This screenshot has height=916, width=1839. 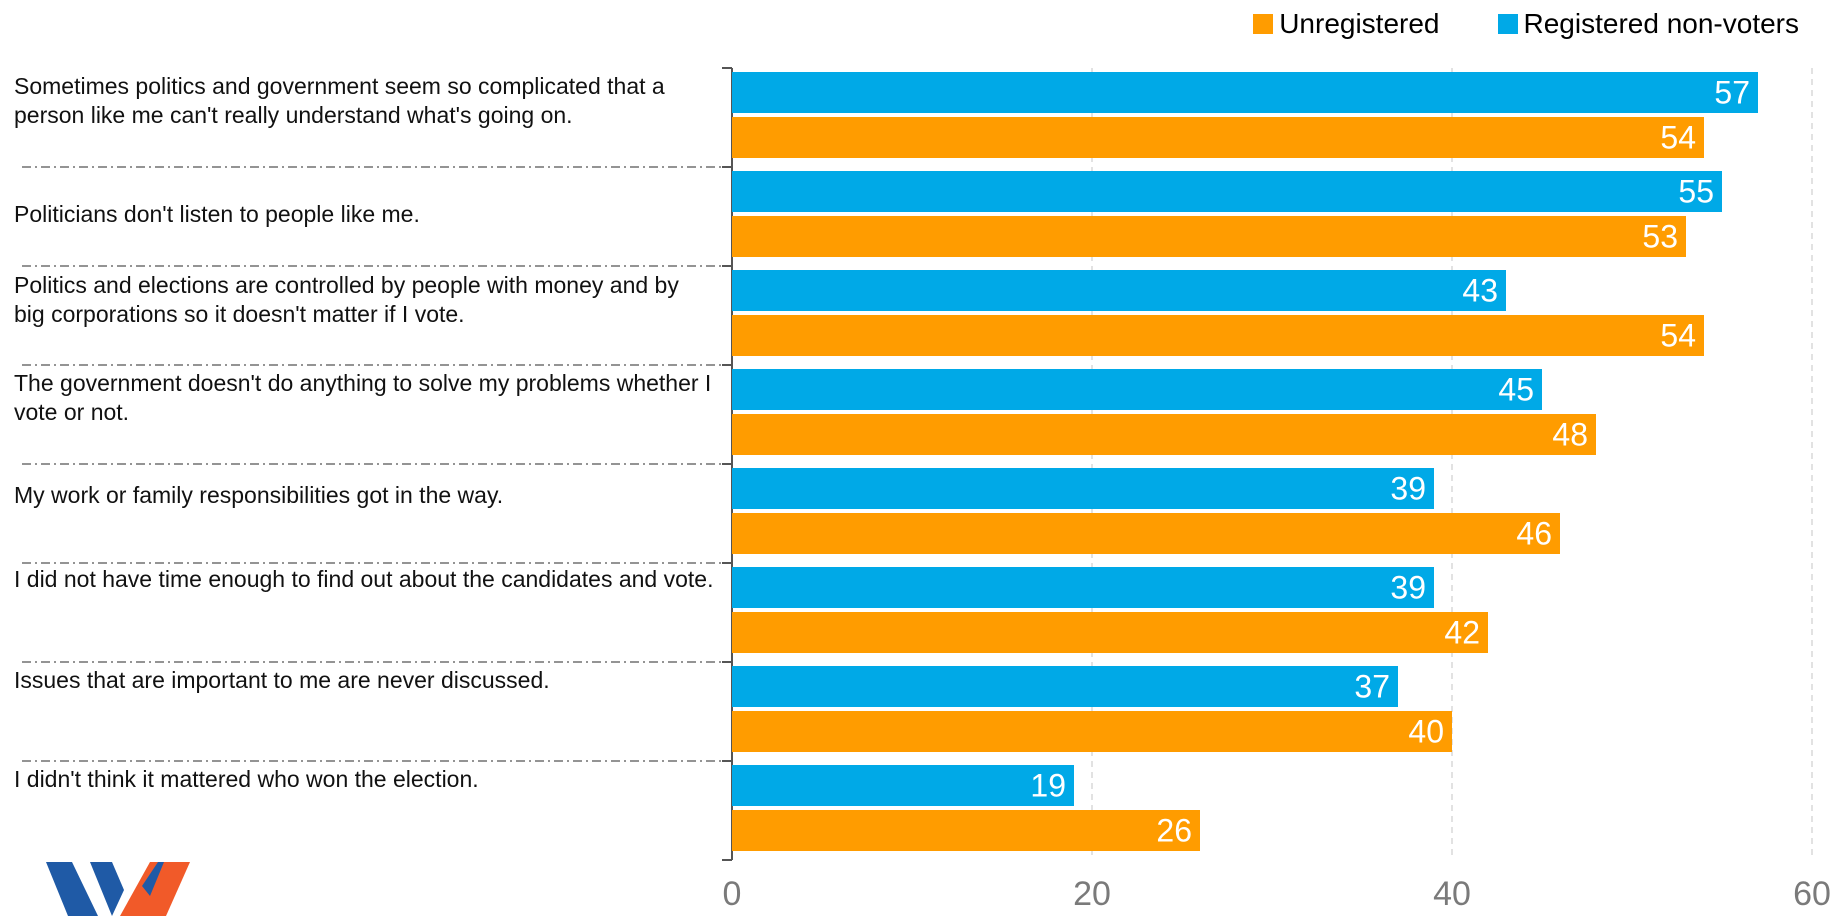 I want to click on legend-swatch-registered, so click(x=1507, y=24).